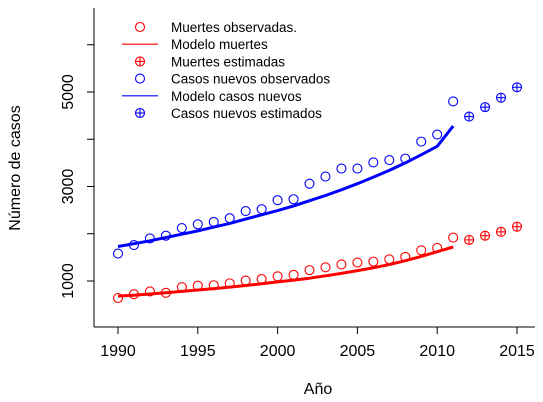  What do you see at coordinates (198, 351) in the screenshot?
I see `x-tick-label: 1995` at bounding box center [198, 351].